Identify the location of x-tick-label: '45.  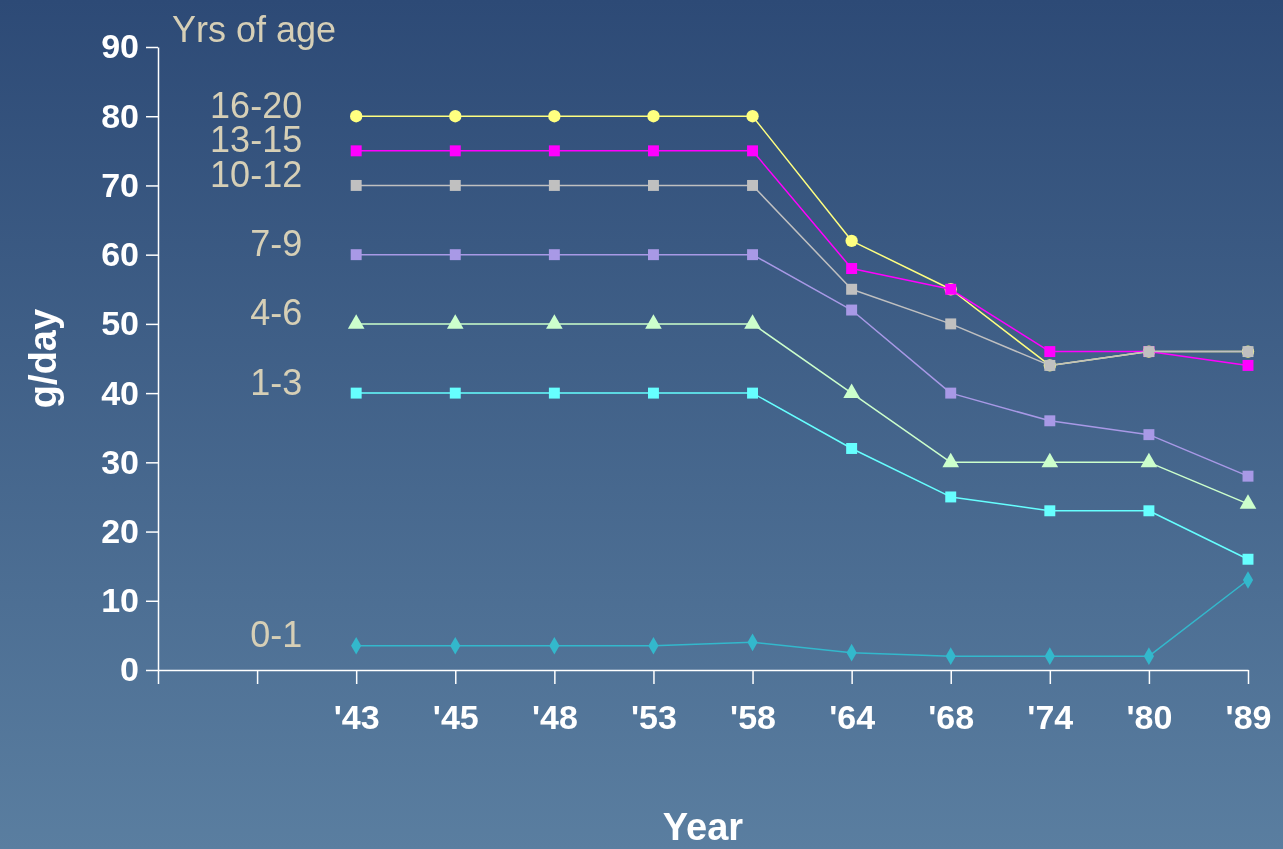
(455, 717).